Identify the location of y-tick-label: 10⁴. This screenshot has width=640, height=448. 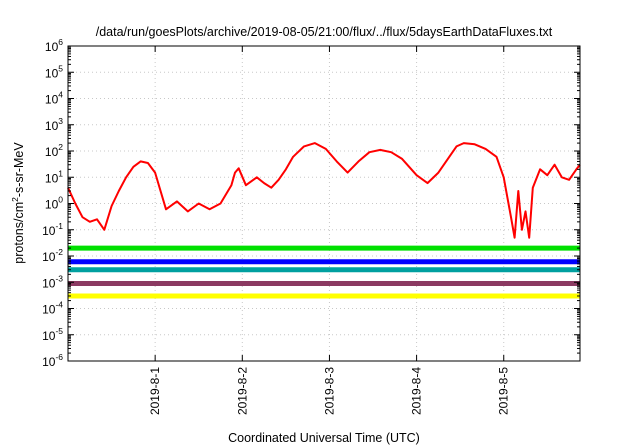
(54, 98).